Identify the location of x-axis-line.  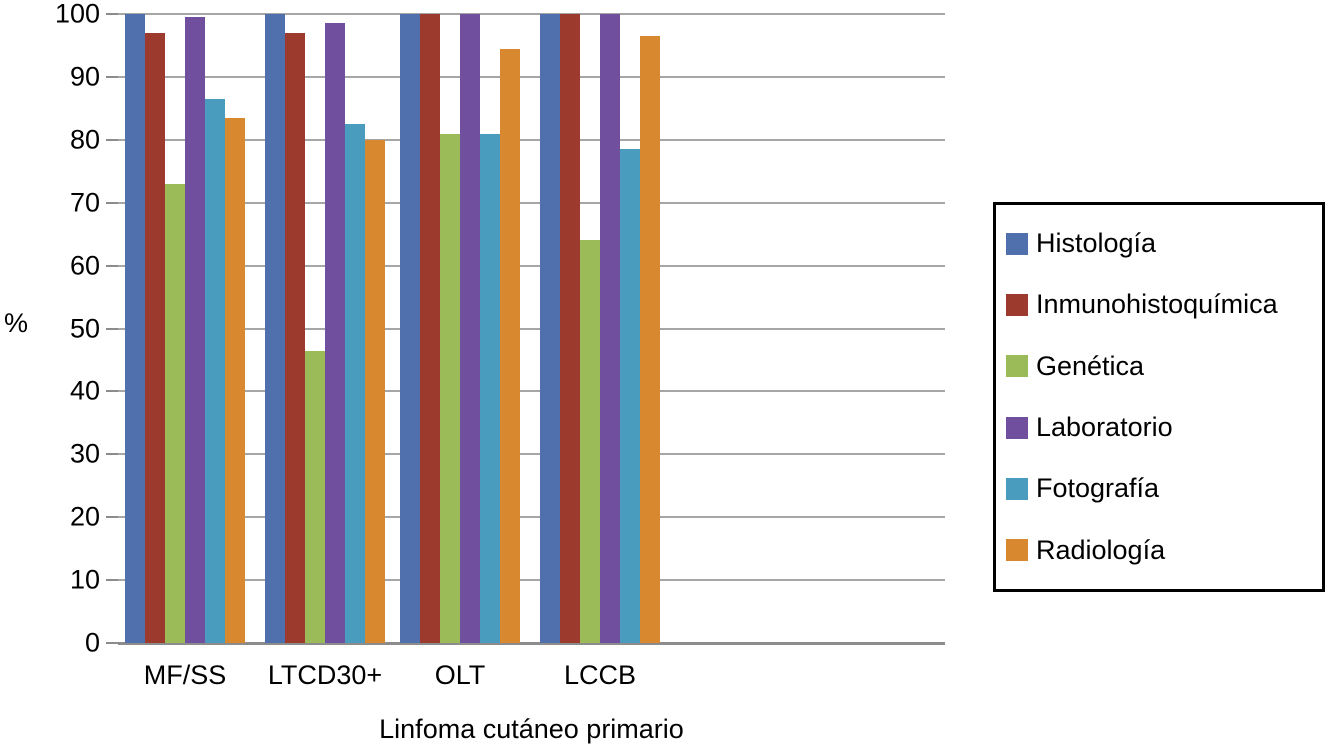
(531, 643).